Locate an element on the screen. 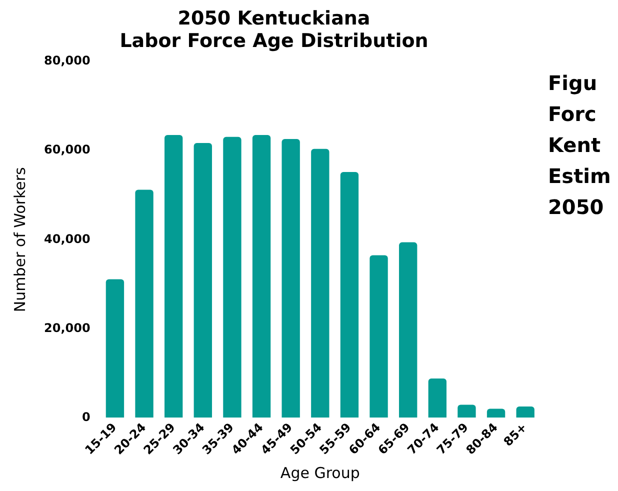 The width and height of the screenshot is (618, 491). y-tick-label: 40,000 is located at coordinates (67, 239).